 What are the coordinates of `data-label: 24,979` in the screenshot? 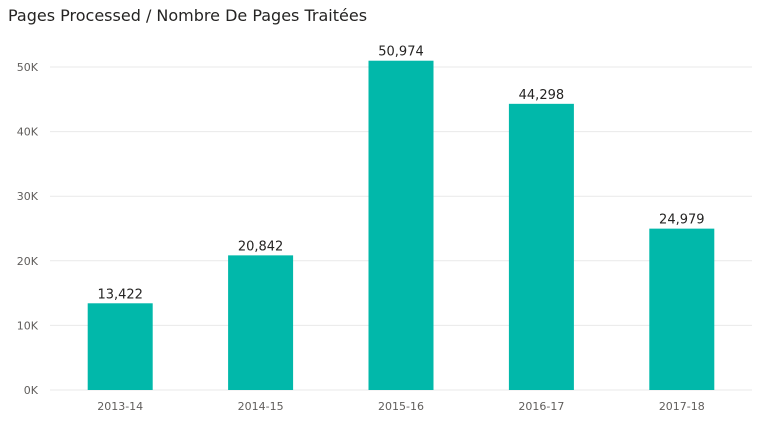 It's located at (682, 220).